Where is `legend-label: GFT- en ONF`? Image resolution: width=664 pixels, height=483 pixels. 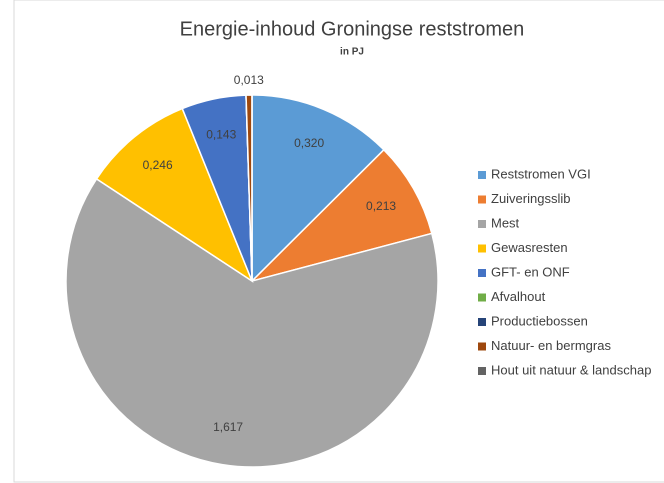
legend-label: GFT- en ONF is located at coordinates (530, 271).